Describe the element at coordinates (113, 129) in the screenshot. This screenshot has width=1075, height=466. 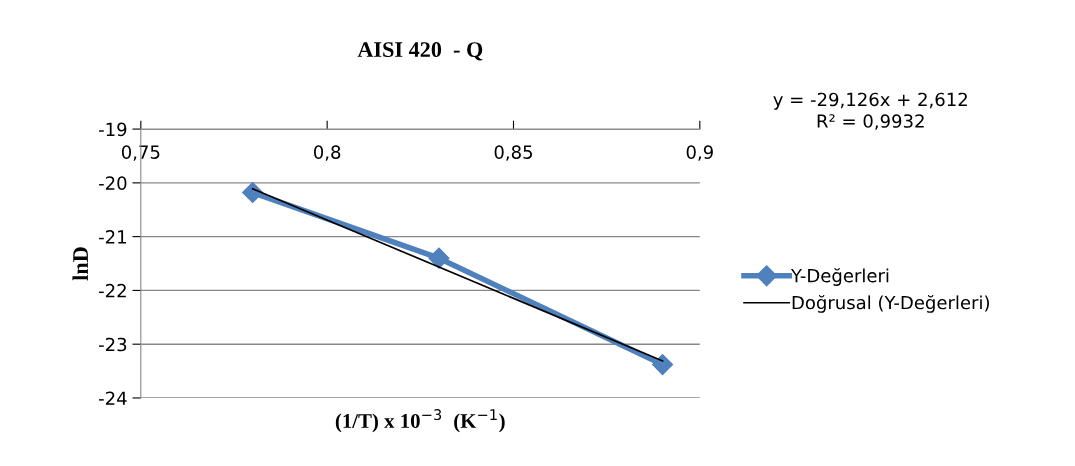
I see `y-tick-label: -19` at that location.